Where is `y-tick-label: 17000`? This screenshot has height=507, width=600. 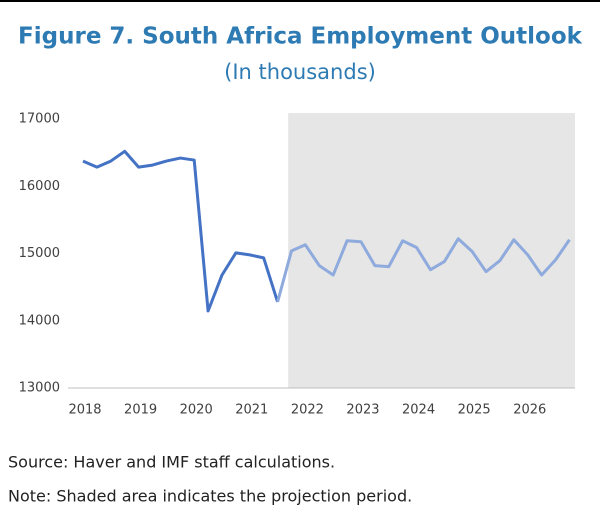
y-tick-label: 17000 is located at coordinates (39, 119).